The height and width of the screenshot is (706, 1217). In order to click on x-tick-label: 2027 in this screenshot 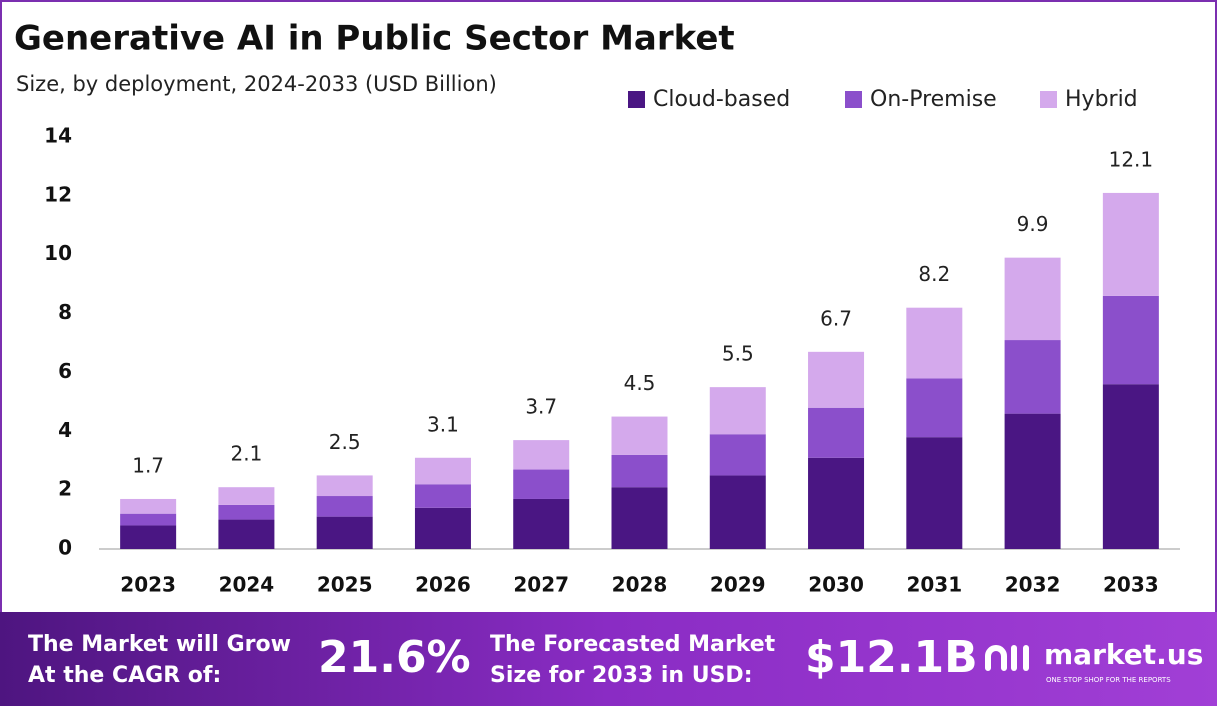, I will do `click(541, 585)`.